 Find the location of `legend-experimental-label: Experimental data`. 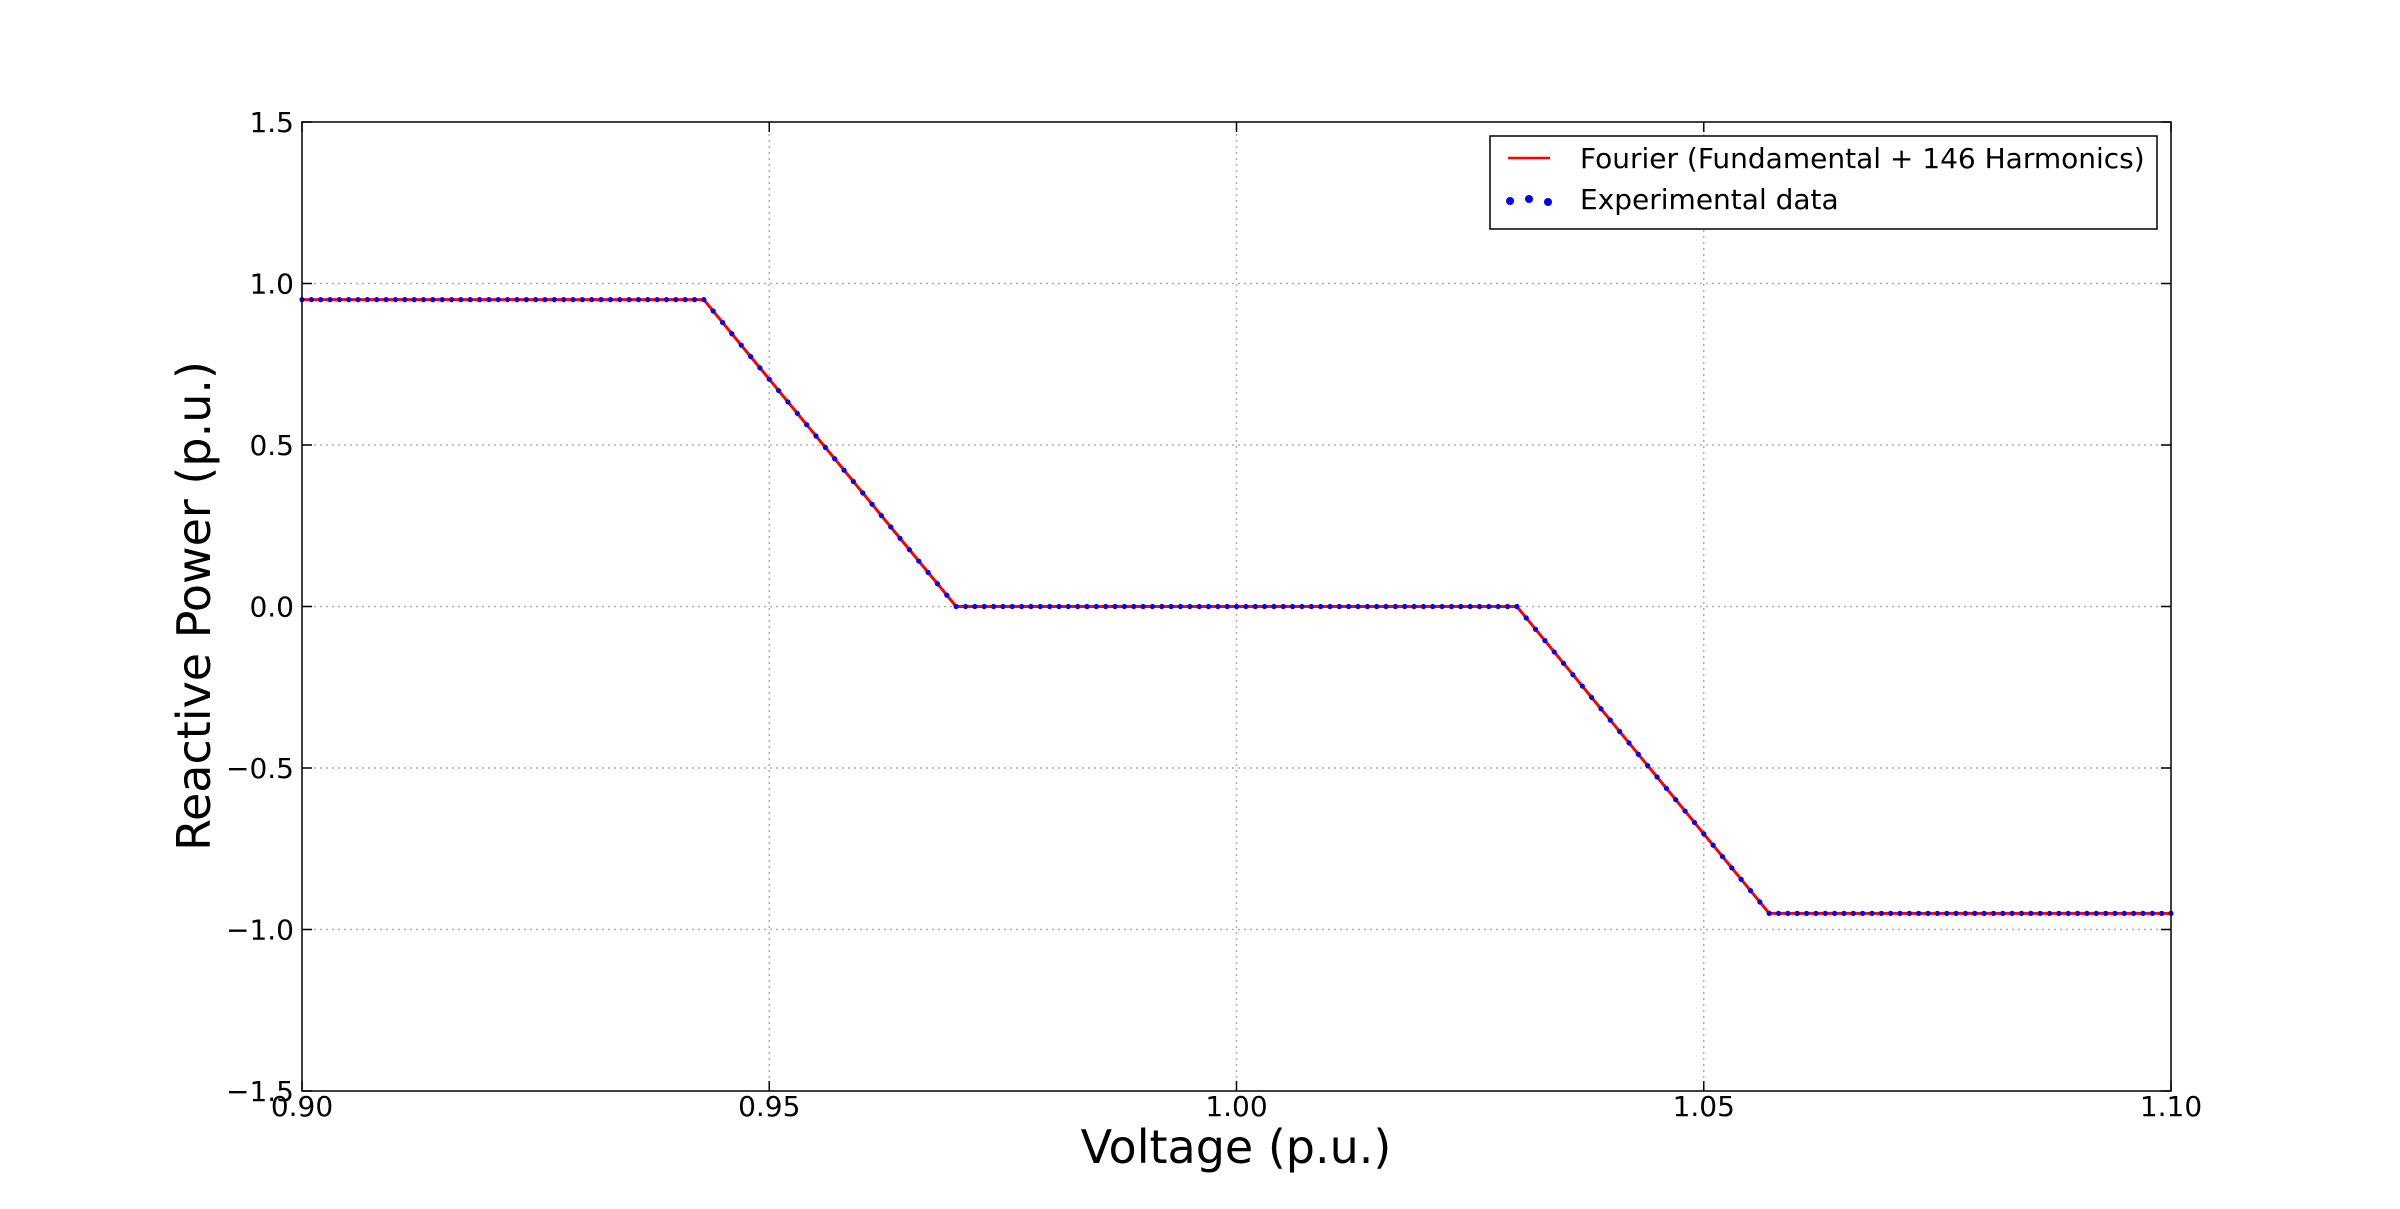

legend-experimental-label: Experimental data is located at coordinates (1709, 199).